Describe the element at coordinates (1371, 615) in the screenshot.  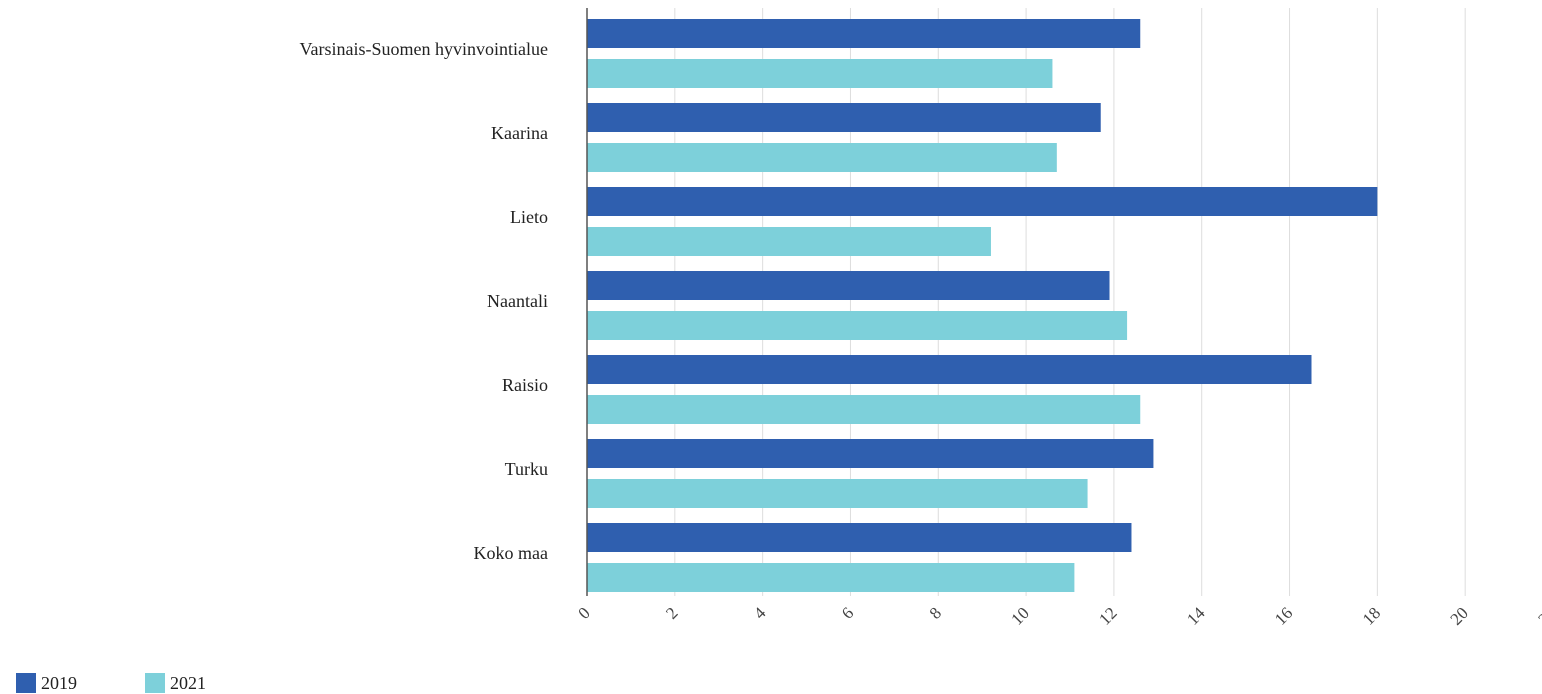
I see `x-tick-label-18: 18` at that location.